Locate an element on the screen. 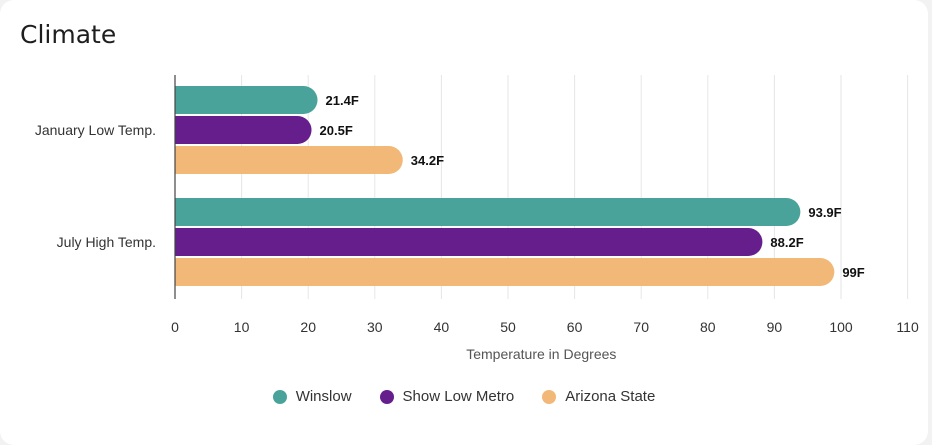 This screenshot has height=445, width=932. x-tick-label: 10 is located at coordinates (242, 327).